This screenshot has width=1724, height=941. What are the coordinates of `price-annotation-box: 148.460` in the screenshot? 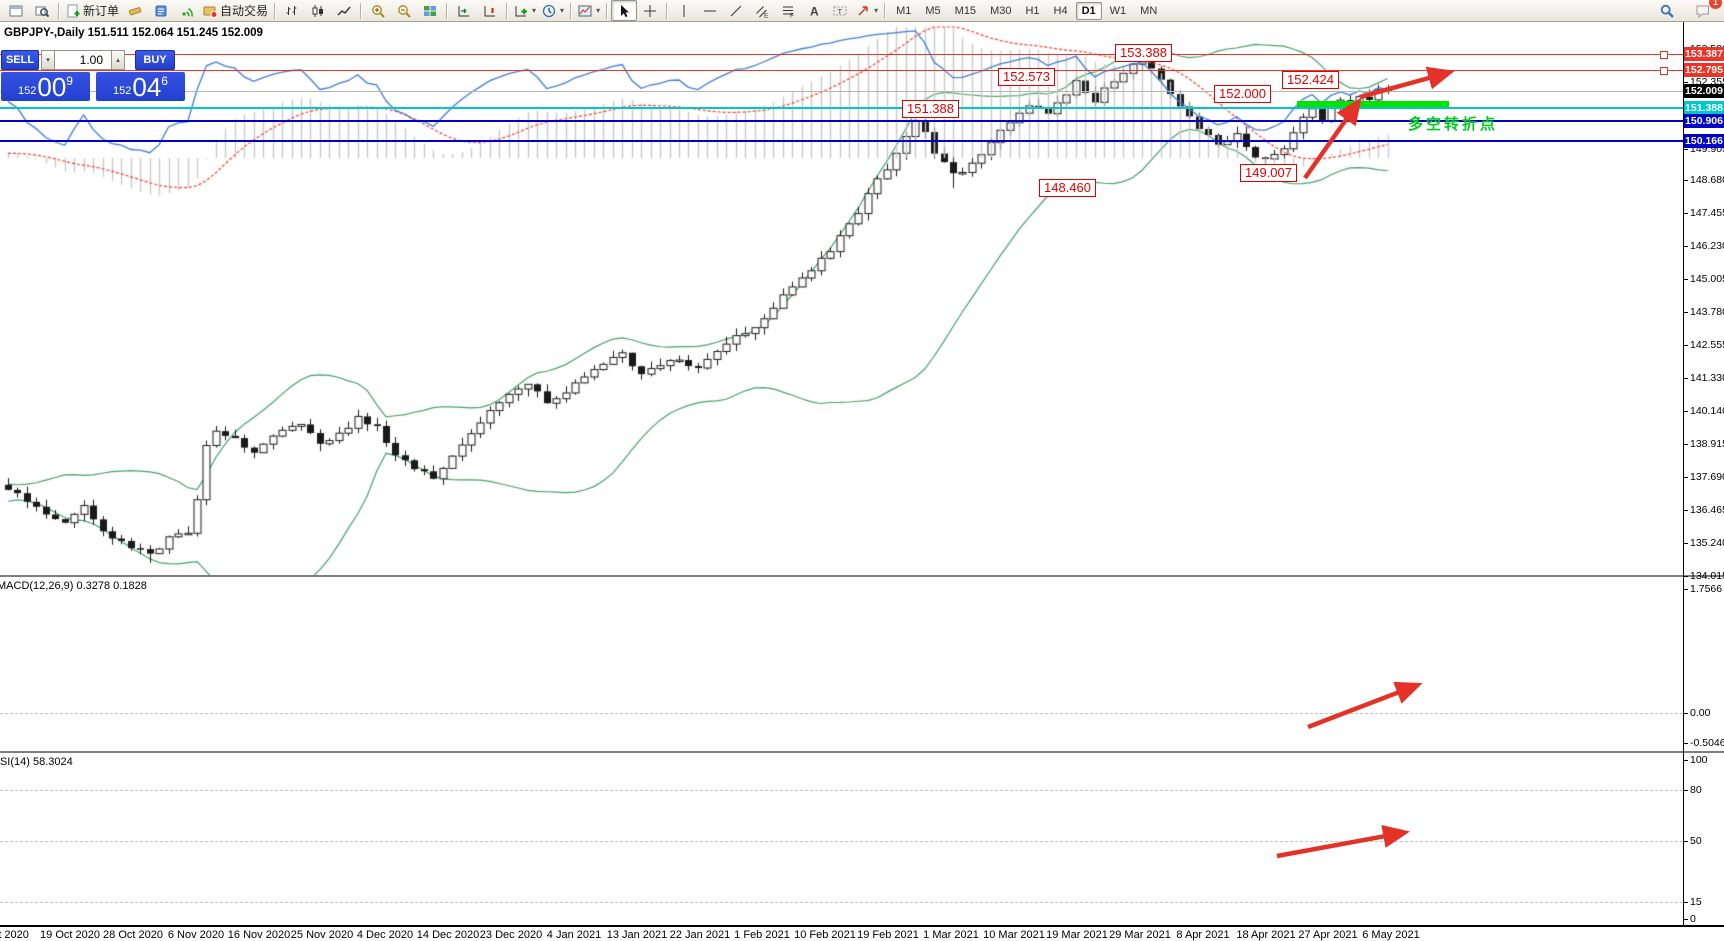 It's located at (1067, 188).